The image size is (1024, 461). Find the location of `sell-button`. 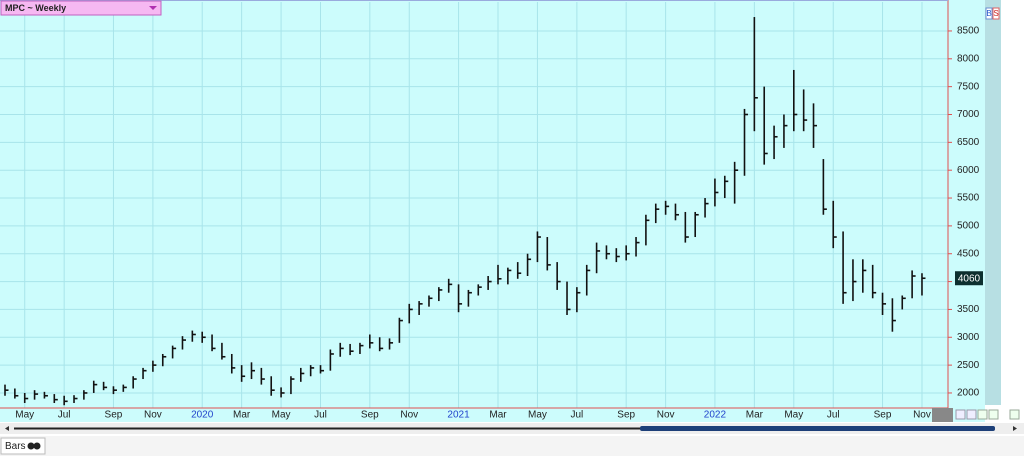

sell-button is located at coordinates (996, 13).